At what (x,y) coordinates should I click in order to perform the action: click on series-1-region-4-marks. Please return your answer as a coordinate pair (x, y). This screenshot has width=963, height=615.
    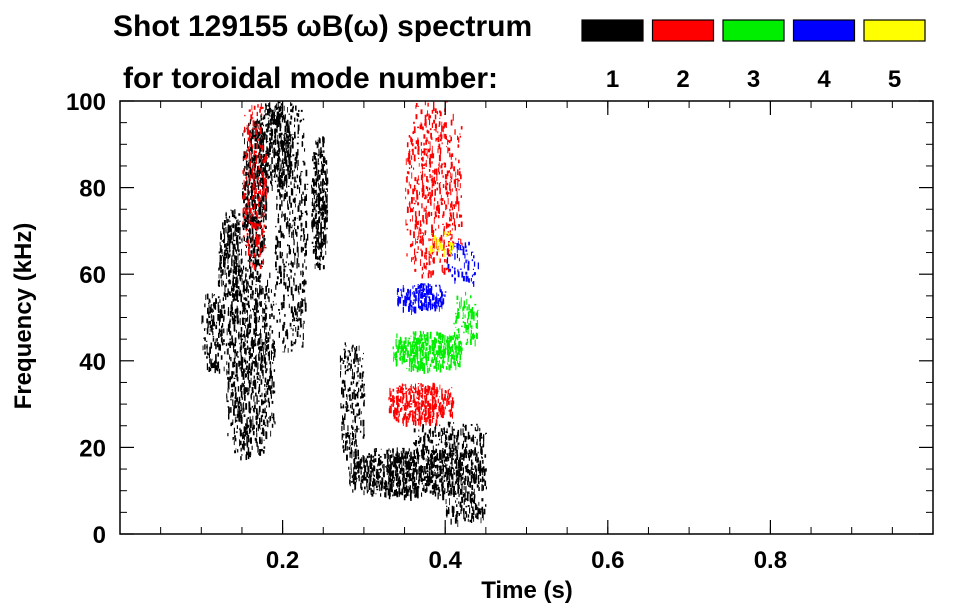
    Looking at the image, I should click on (250, 363).